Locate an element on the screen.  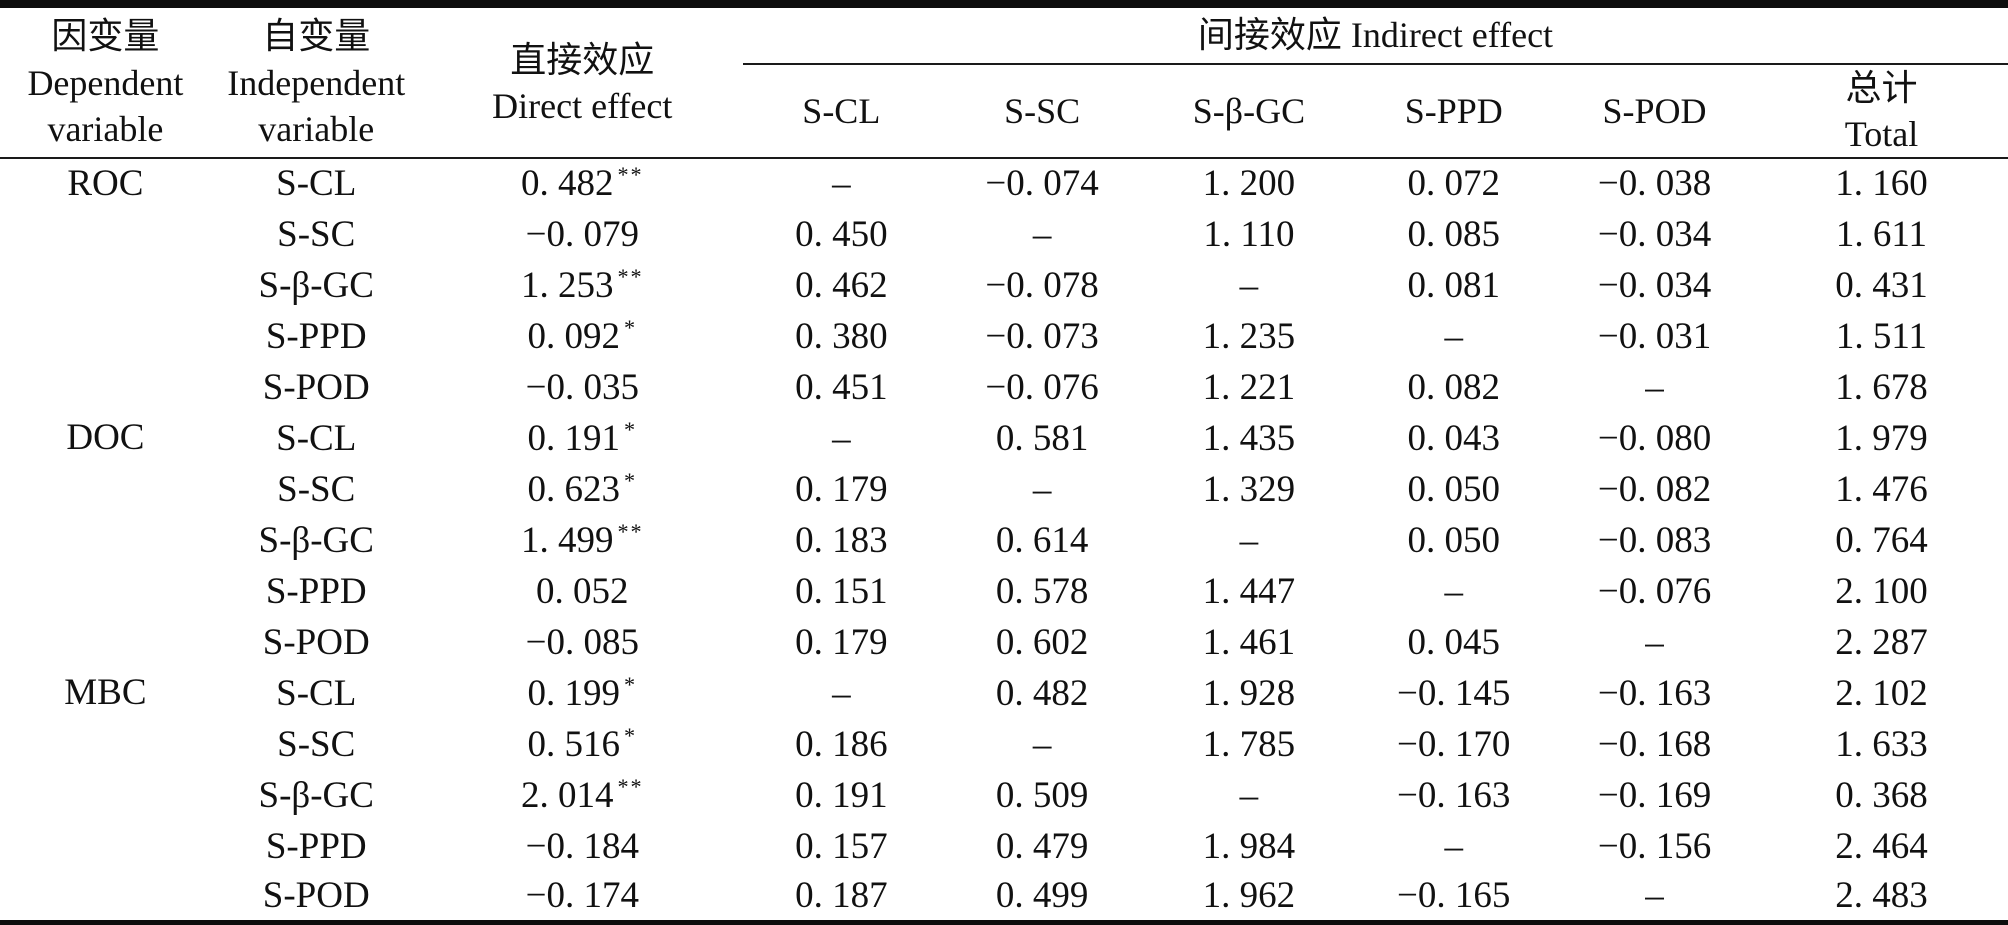
indirect-effect-cell: 0. 050 is located at coordinates (1453, 489).